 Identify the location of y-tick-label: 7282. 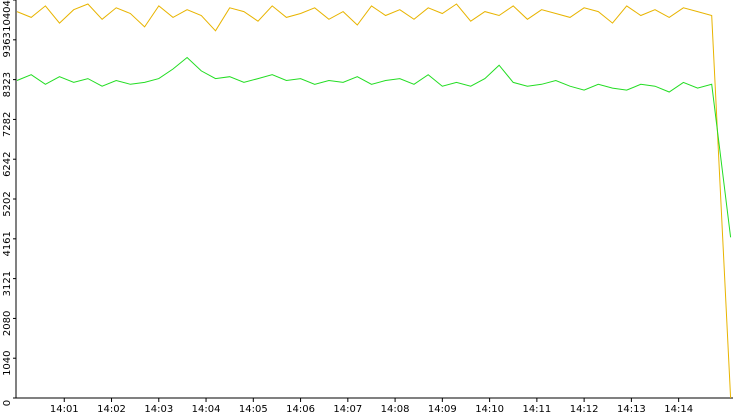
(7, 124).